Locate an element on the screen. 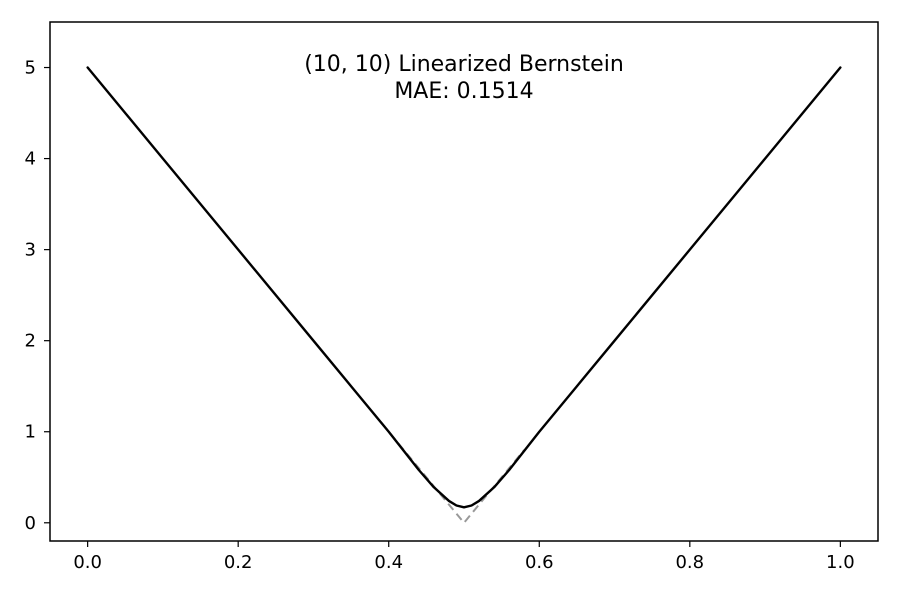 The image size is (900, 600). chart-title: (10, 10) Linearized Bernstein is located at coordinates (464, 64).